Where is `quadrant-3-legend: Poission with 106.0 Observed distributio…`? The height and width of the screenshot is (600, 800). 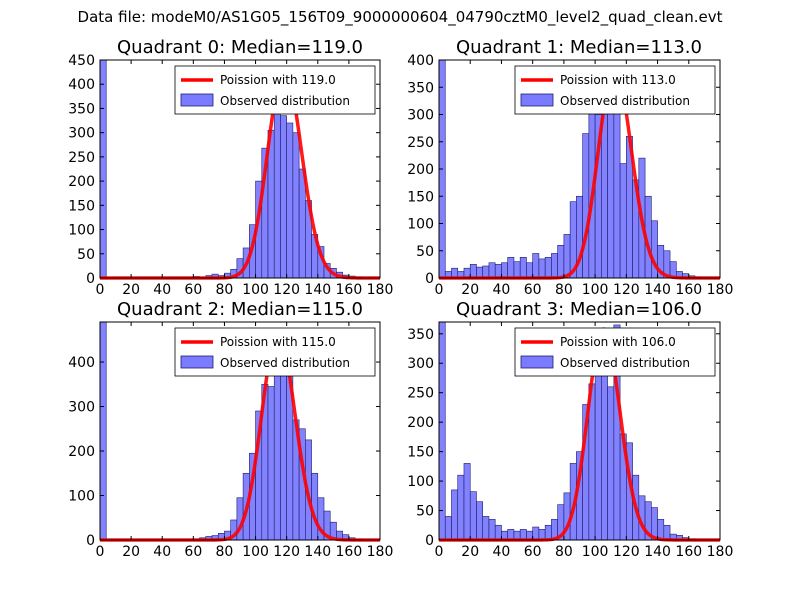 quadrant-3-legend: Poission with 106.0 Observed distributio… is located at coordinates (615, 352).